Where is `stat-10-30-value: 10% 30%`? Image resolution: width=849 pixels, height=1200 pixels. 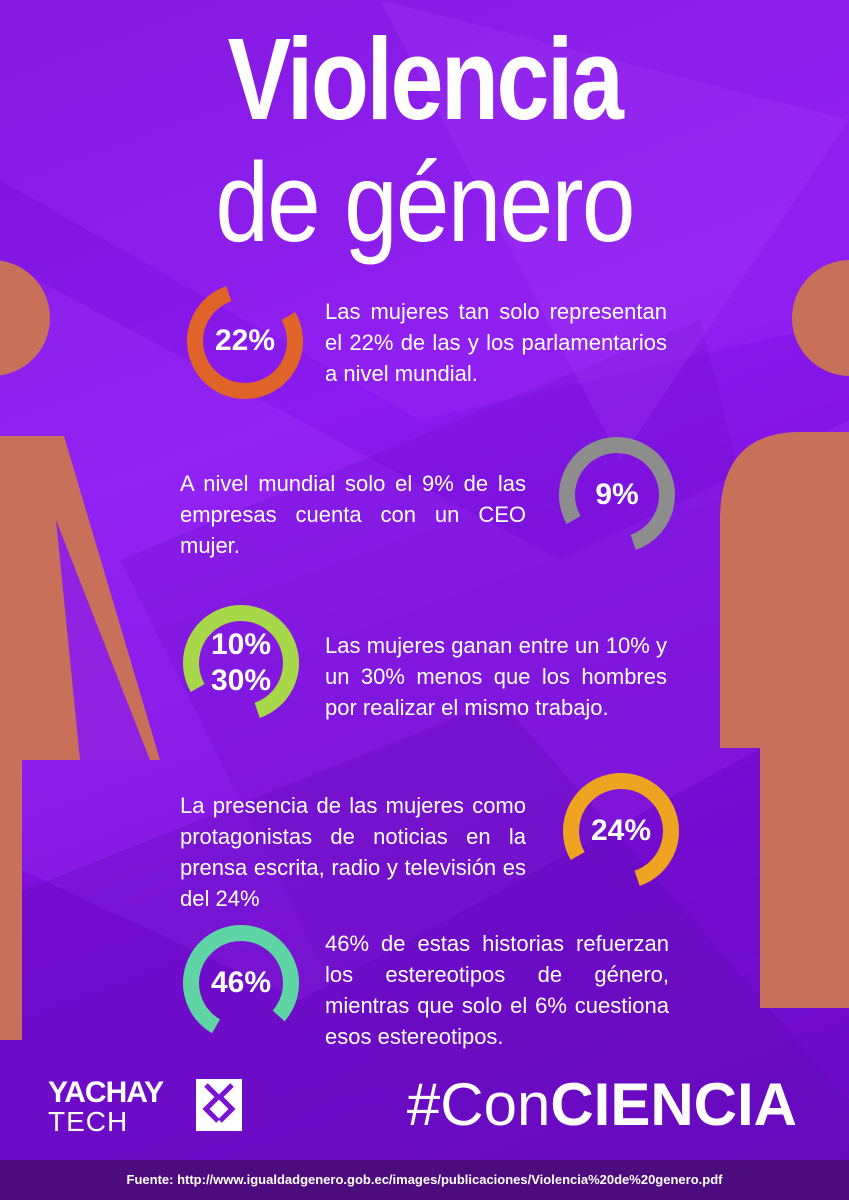 stat-10-30-value: 10% 30% is located at coordinates (241, 663).